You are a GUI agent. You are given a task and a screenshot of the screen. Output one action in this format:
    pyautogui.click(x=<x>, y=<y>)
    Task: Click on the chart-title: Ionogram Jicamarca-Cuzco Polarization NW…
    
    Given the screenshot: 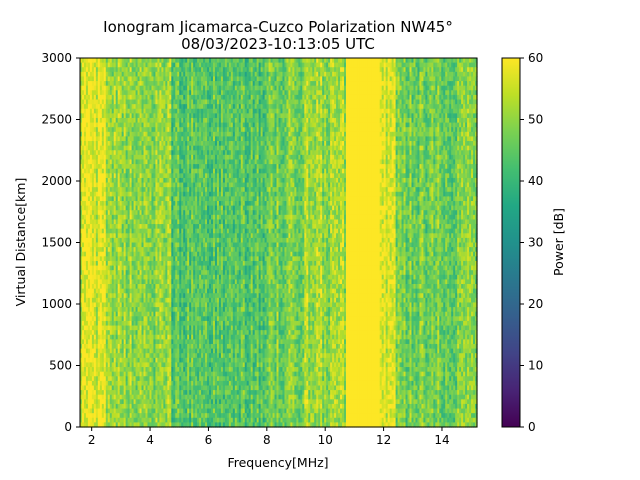 What is the action you would take?
    pyautogui.click(x=278, y=27)
    